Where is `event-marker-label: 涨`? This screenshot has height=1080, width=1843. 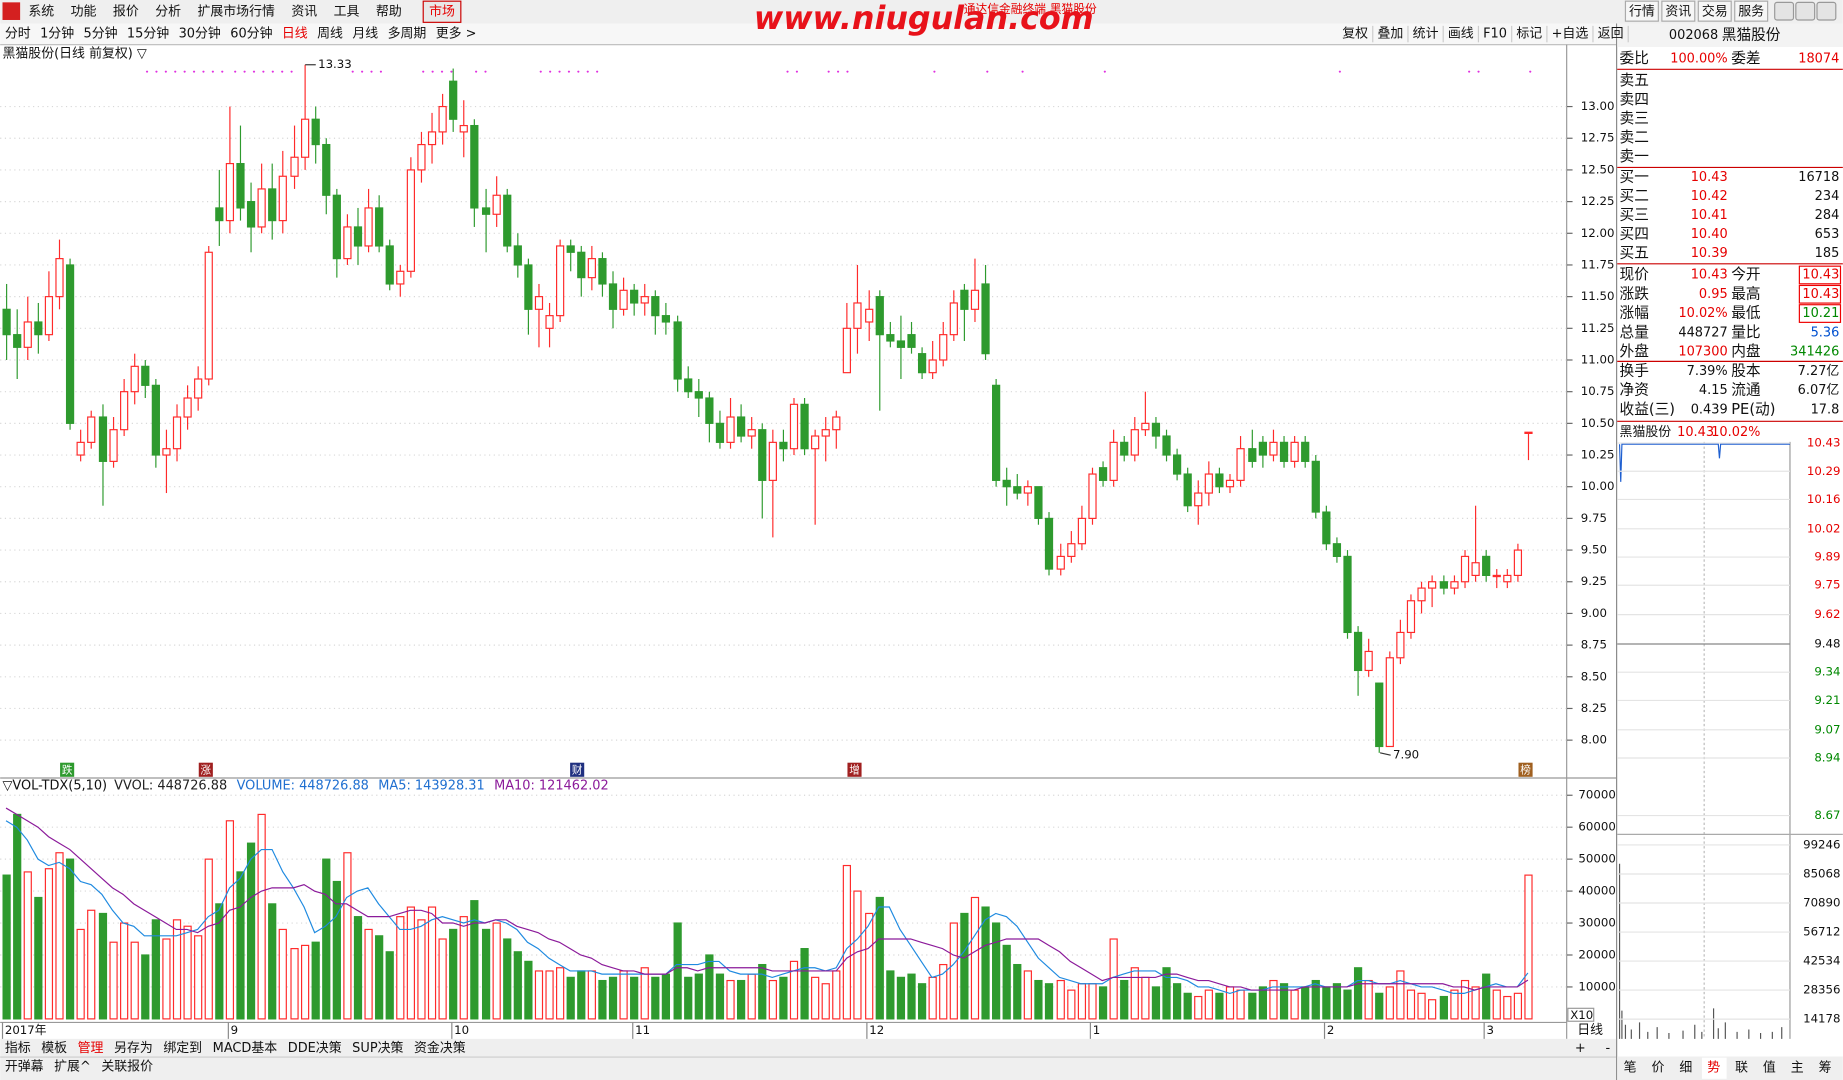 event-marker-label: 涨 is located at coordinates (206, 770).